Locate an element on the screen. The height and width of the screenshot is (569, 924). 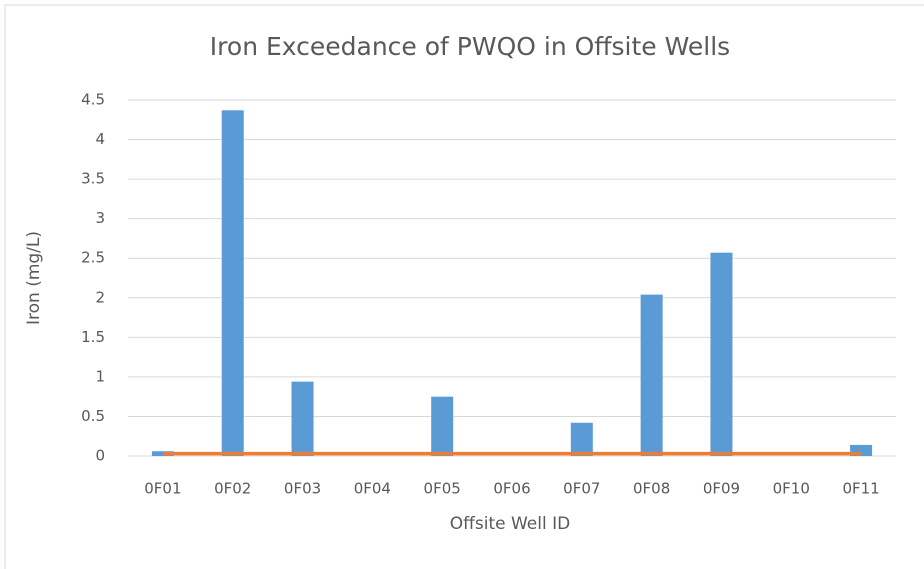
y-tick-label: 3 is located at coordinates (100, 218).